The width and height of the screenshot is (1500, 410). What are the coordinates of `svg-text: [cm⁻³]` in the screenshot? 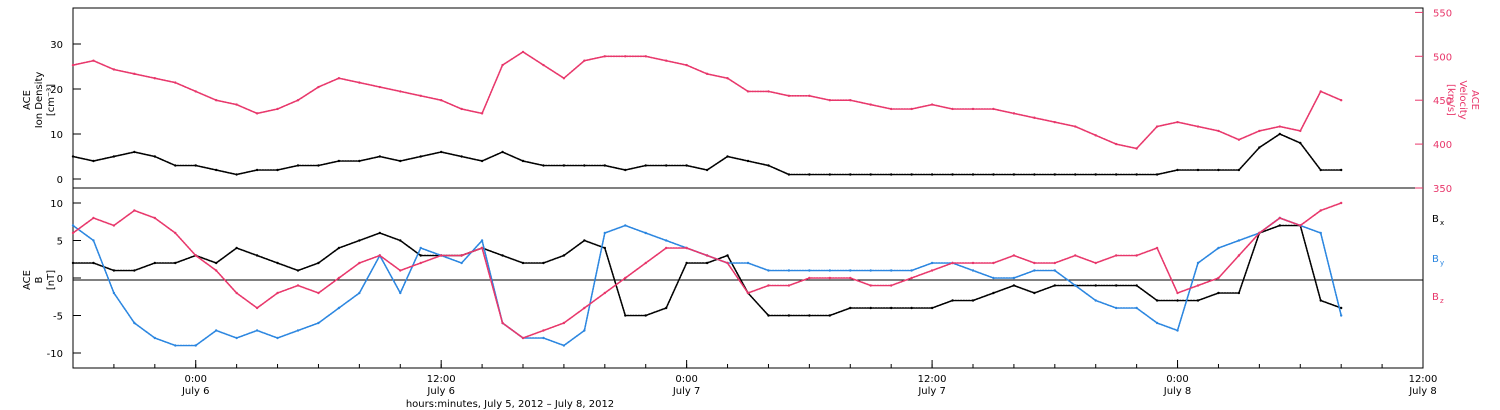 It's located at (51, 100).